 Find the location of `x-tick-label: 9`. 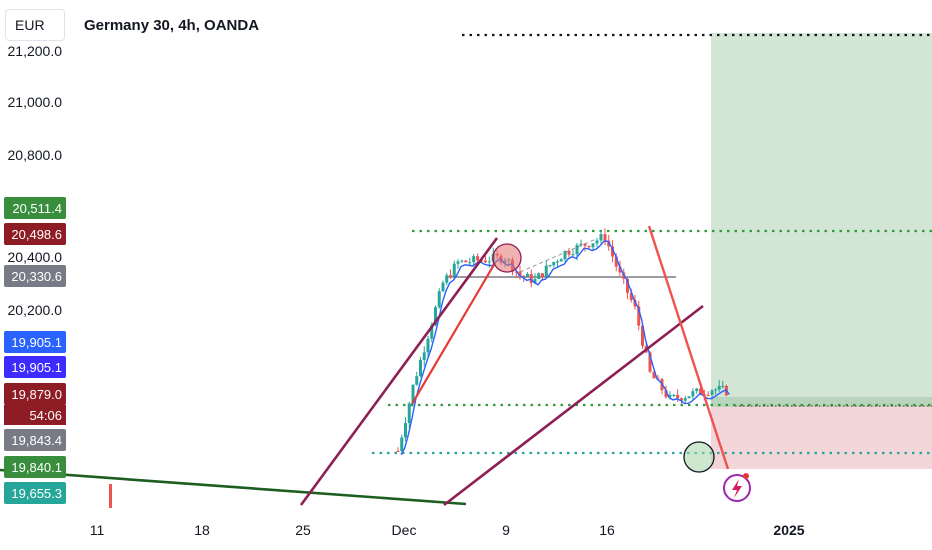

x-tick-label: 9 is located at coordinates (506, 530).